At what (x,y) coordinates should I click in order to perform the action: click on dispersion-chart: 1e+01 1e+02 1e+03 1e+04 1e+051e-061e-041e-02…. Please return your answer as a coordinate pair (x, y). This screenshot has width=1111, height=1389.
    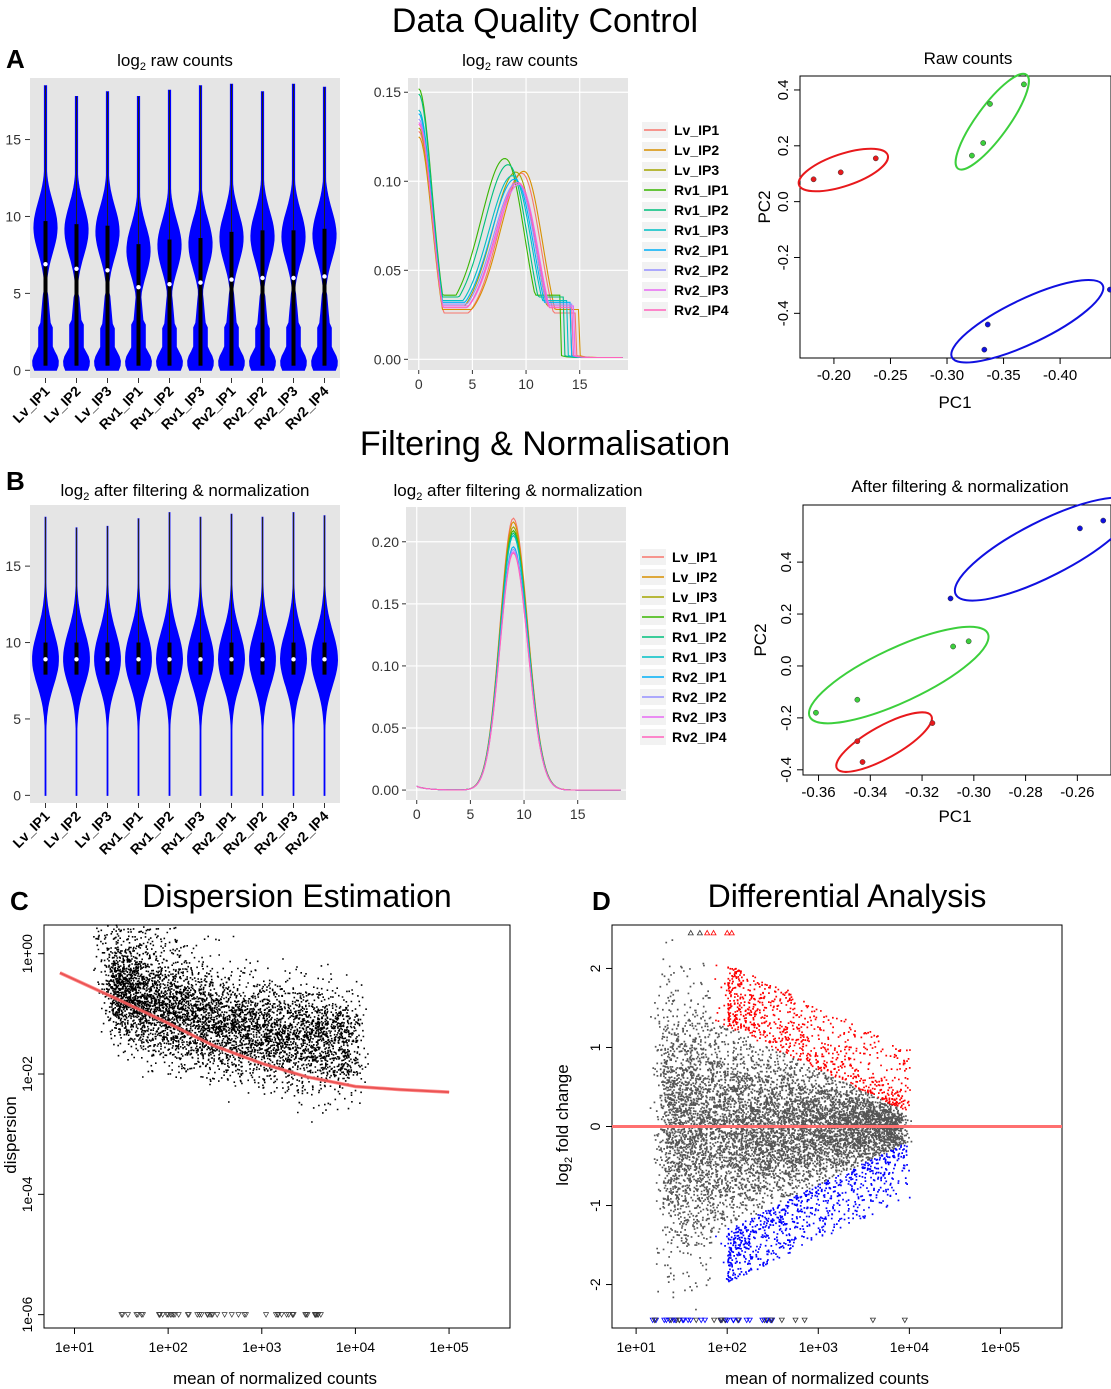
    Looking at the image, I should click on (264, 1139).